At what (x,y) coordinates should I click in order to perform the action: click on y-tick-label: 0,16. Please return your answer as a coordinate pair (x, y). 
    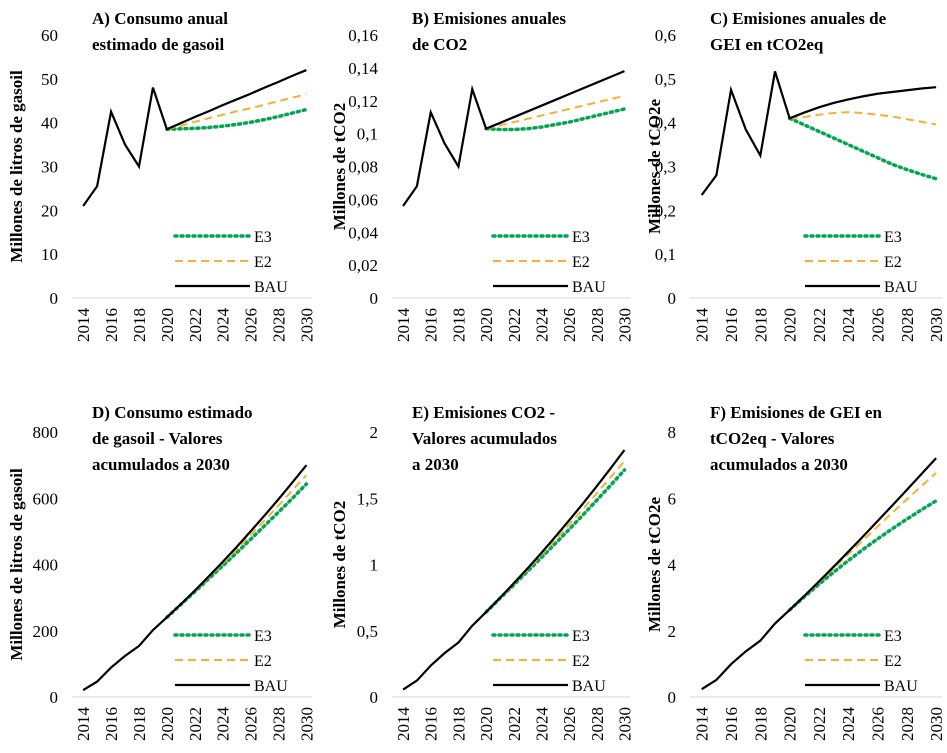
    Looking at the image, I should click on (363, 35).